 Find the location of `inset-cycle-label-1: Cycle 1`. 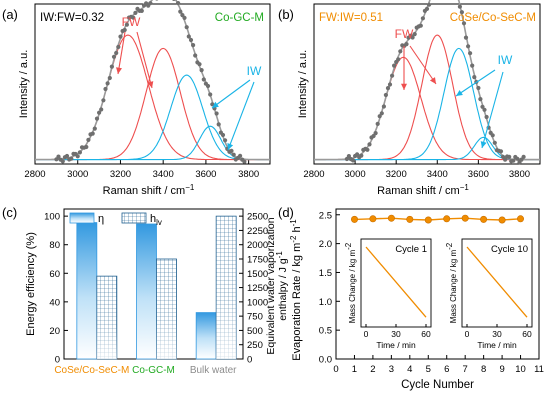

inset-cycle-label-1: Cycle 1 is located at coordinates (411, 249).